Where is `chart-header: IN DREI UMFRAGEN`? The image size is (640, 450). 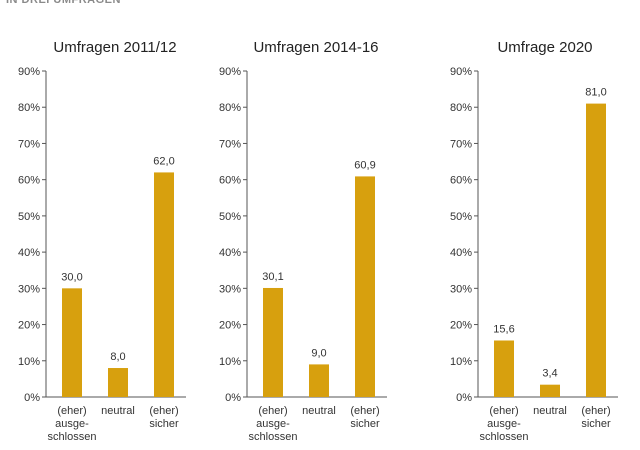
chart-header: IN DREI UMFRAGEN is located at coordinates (63, 3).